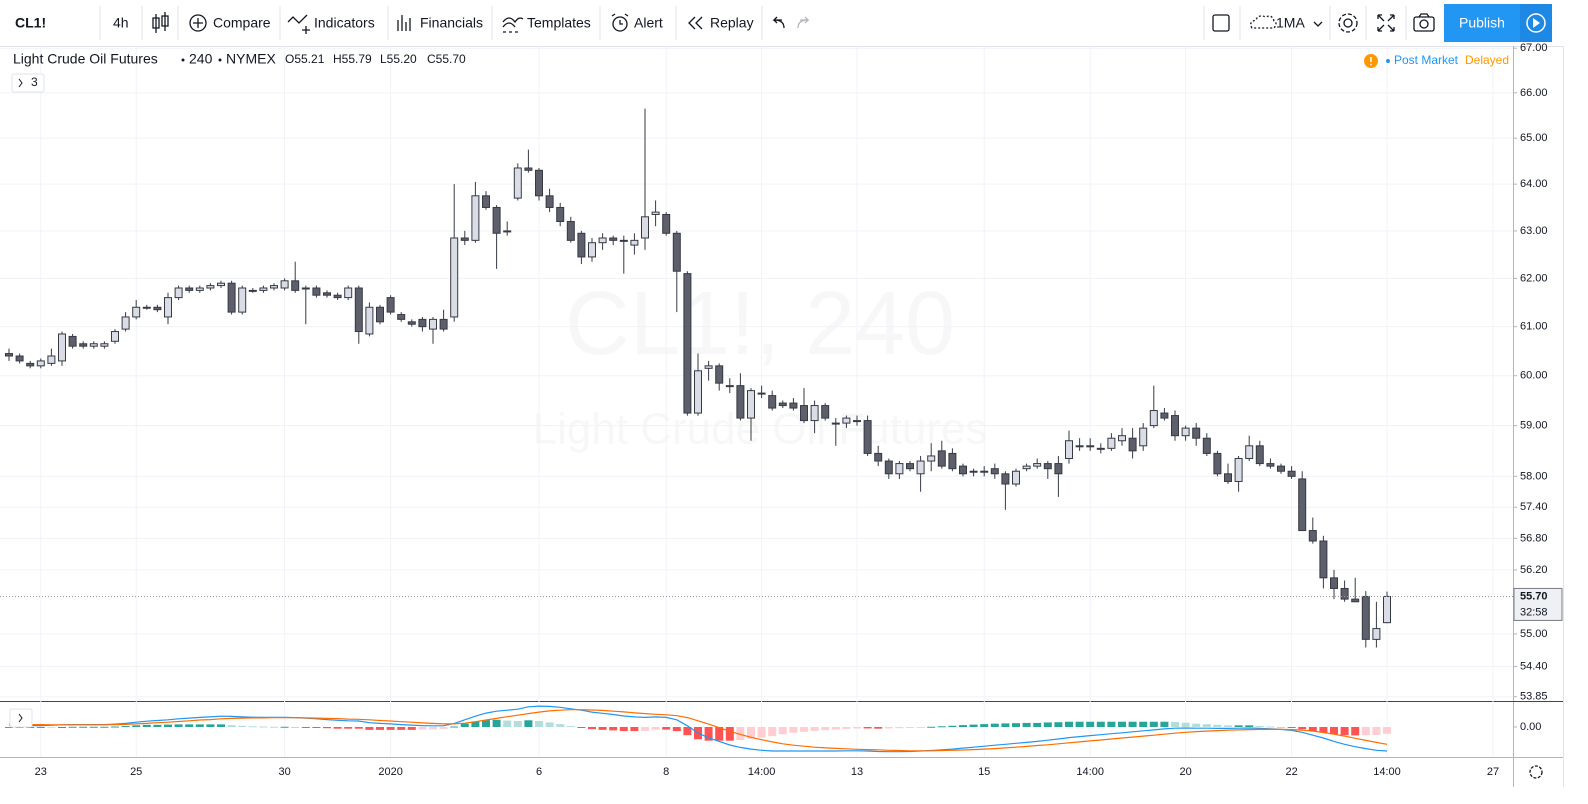 The height and width of the screenshot is (804, 1588). What do you see at coordinates (1291, 772) in the screenshot?
I see `x-tick-label: 22` at bounding box center [1291, 772].